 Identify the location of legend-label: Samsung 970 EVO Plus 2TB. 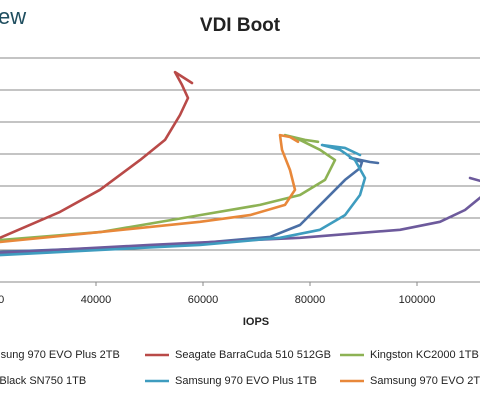
(60, 355).